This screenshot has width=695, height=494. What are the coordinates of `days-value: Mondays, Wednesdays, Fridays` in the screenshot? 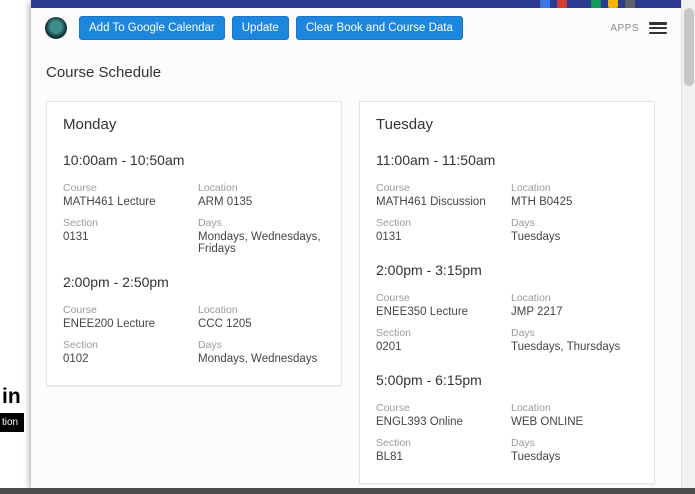 It's located at (259, 243).